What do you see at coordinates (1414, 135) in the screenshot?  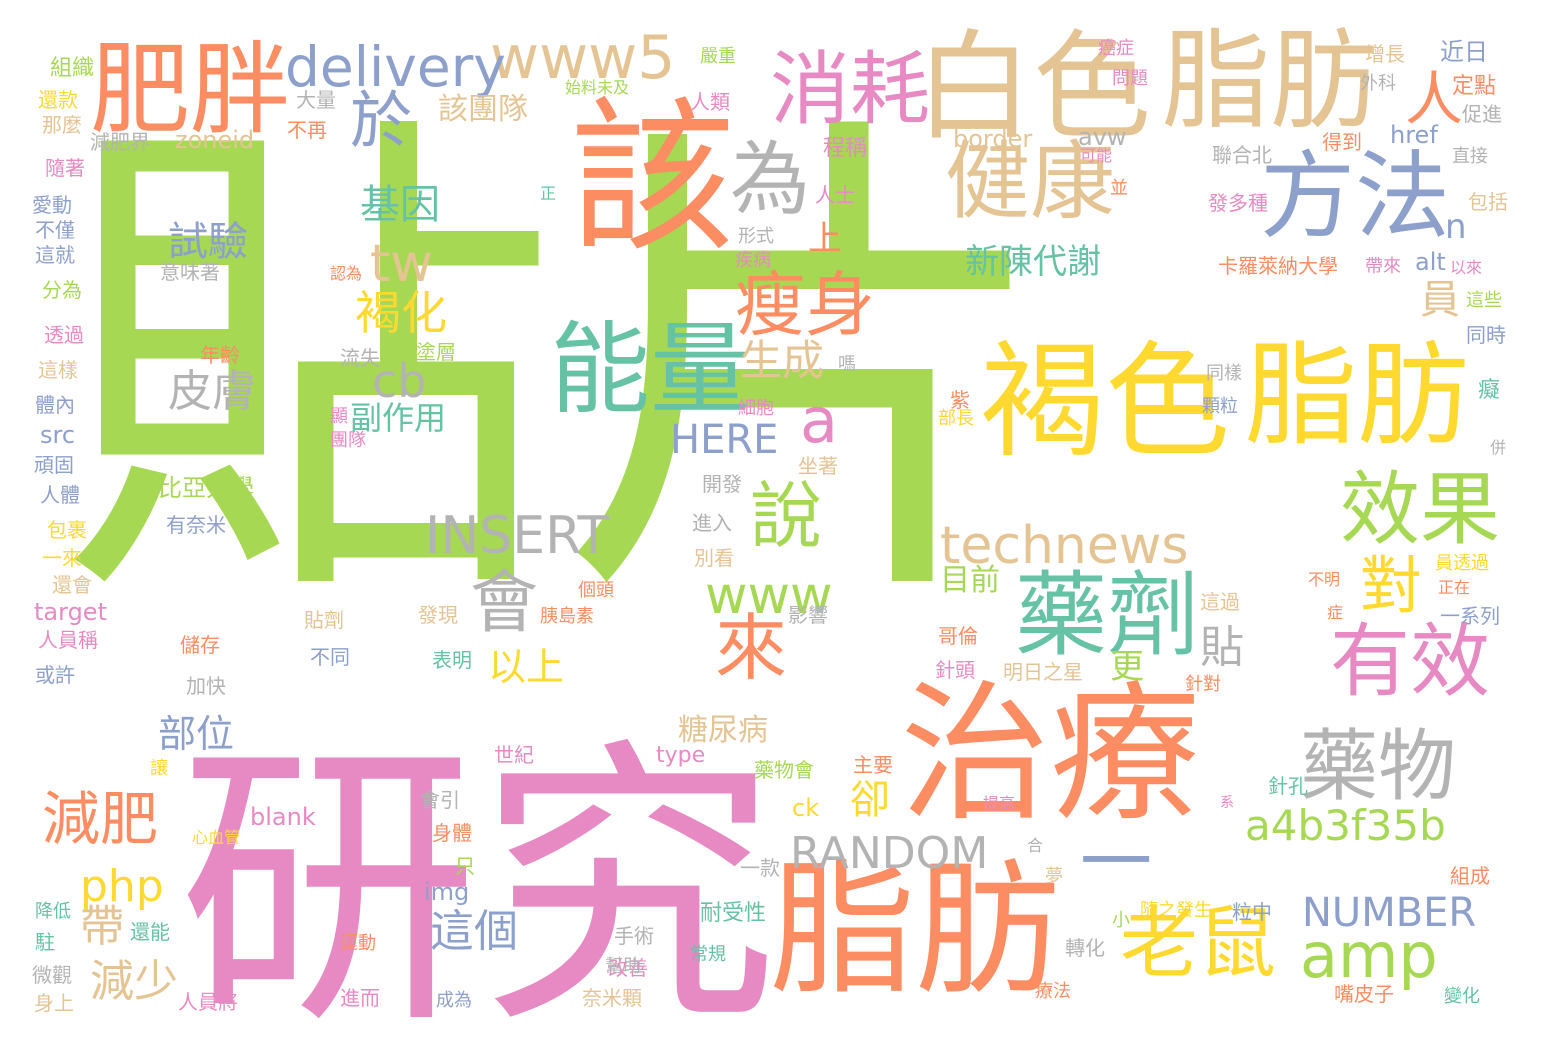 I see `word: href` at bounding box center [1414, 135].